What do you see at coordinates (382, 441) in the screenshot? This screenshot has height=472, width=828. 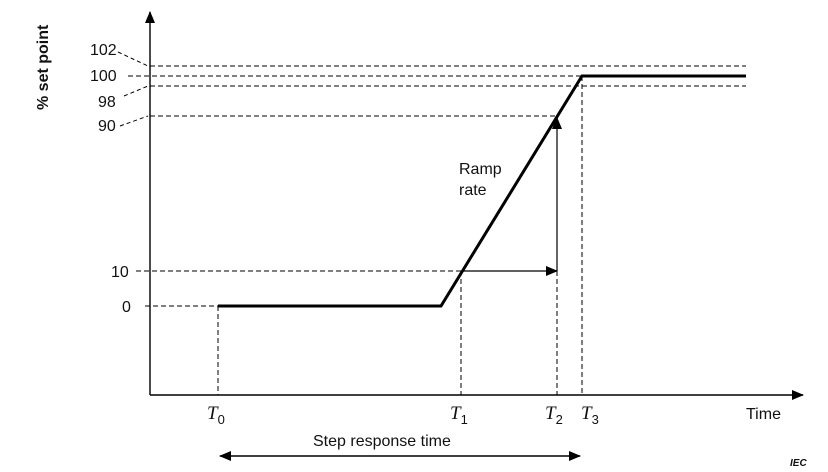 I see `step-response-label: Step response time` at bounding box center [382, 441].